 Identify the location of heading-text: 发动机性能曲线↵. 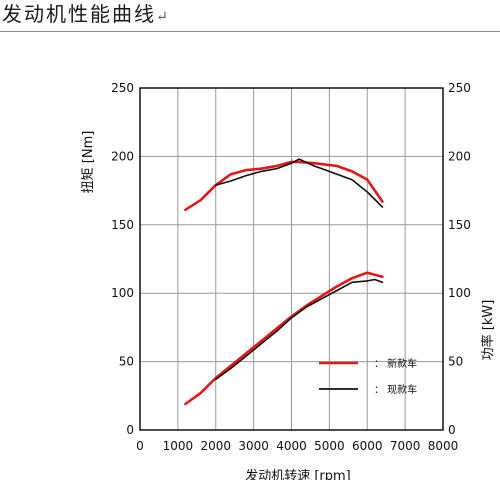
(85, 15).